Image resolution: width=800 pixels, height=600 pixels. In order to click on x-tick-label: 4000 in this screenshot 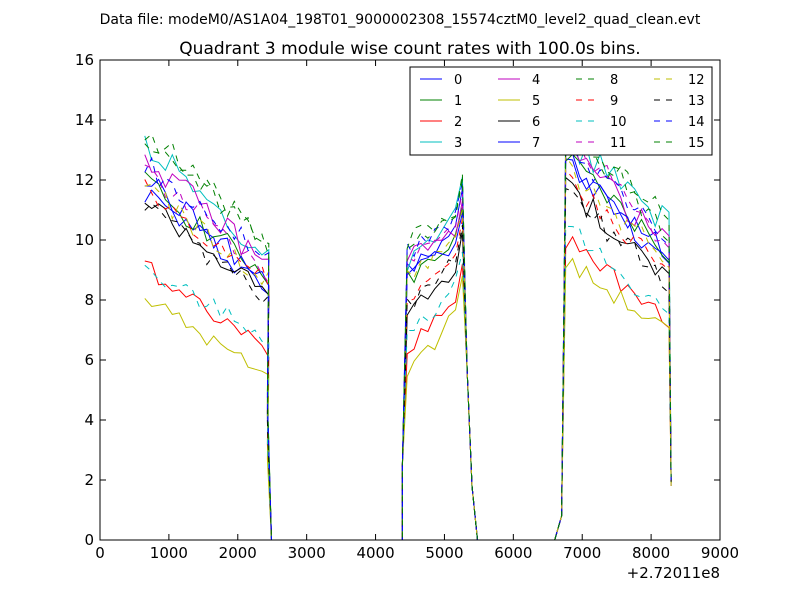, I will do `click(375, 553)`.